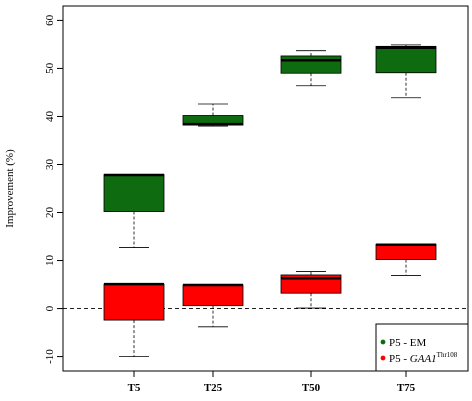  I want to click on y-tick-label: 40, so click(50, 116).